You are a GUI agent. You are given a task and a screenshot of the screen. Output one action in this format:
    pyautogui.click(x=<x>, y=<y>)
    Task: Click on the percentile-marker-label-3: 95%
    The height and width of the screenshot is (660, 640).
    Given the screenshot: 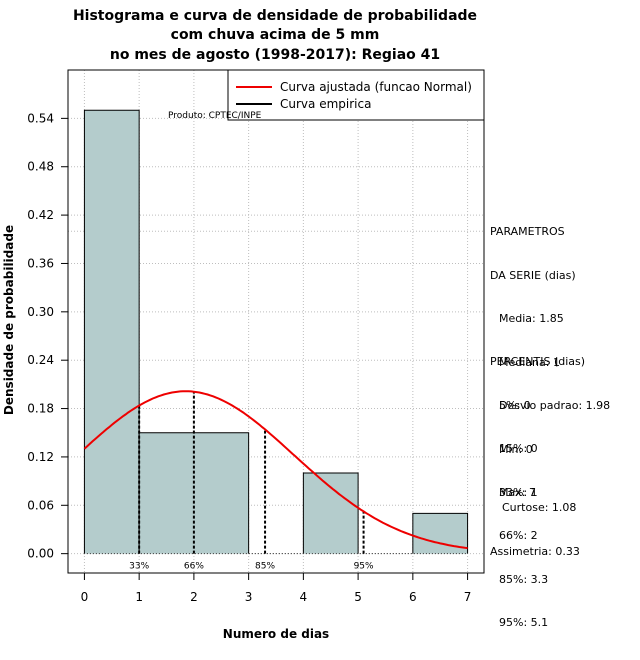 What is the action you would take?
    pyautogui.click(x=364, y=567)
    